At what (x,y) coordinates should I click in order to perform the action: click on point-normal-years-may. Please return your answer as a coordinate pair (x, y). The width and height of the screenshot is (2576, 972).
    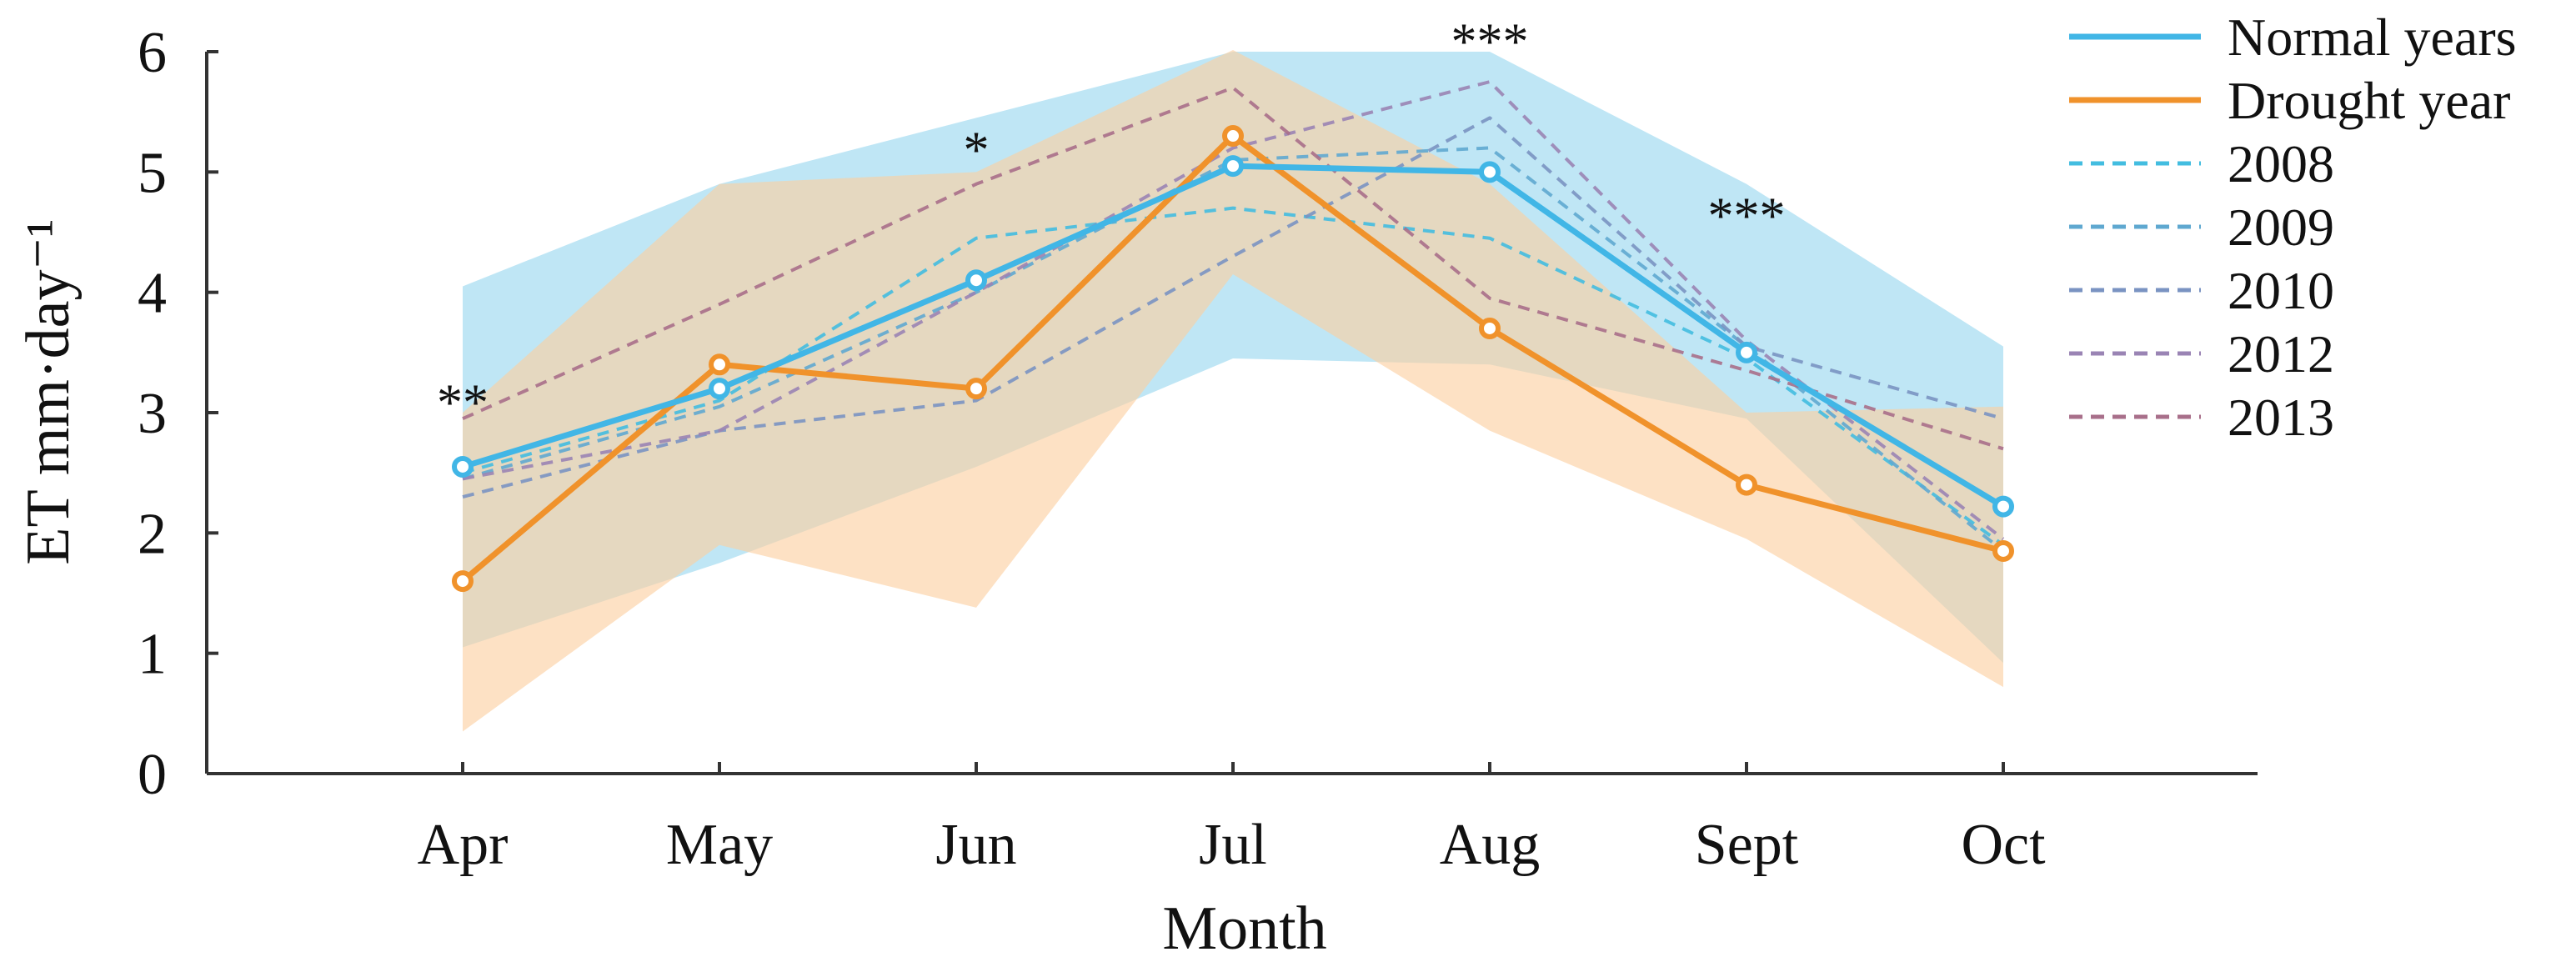
    Looking at the image, I should click on (719, 389).